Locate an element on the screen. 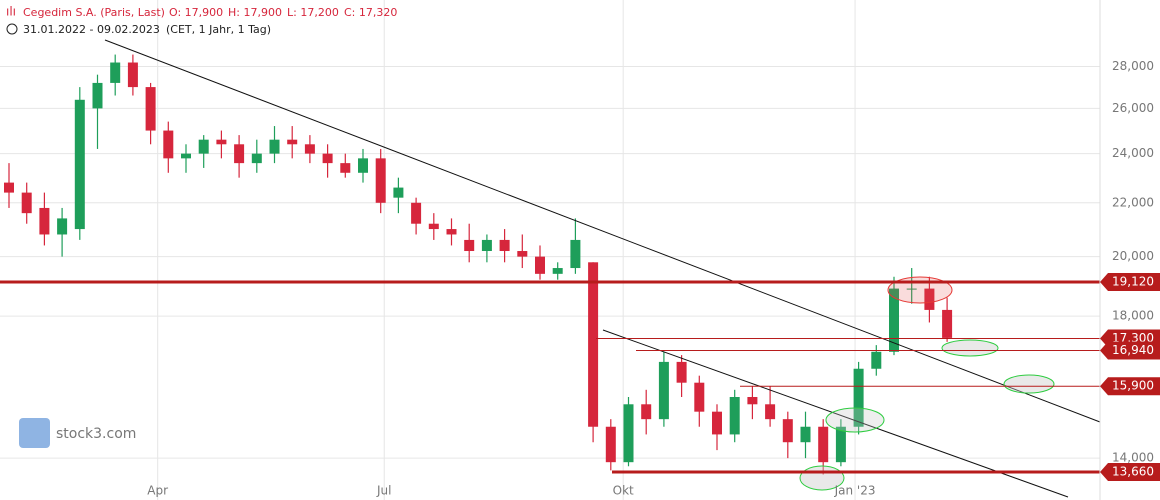  x-tick-label: Jan '23 is located at coordinates (855, 491).